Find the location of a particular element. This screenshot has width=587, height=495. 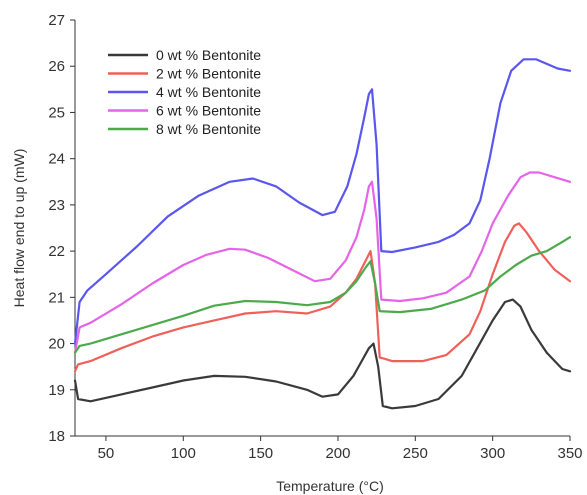

x-tick-label: 350 is located at coordinates (569, 453).